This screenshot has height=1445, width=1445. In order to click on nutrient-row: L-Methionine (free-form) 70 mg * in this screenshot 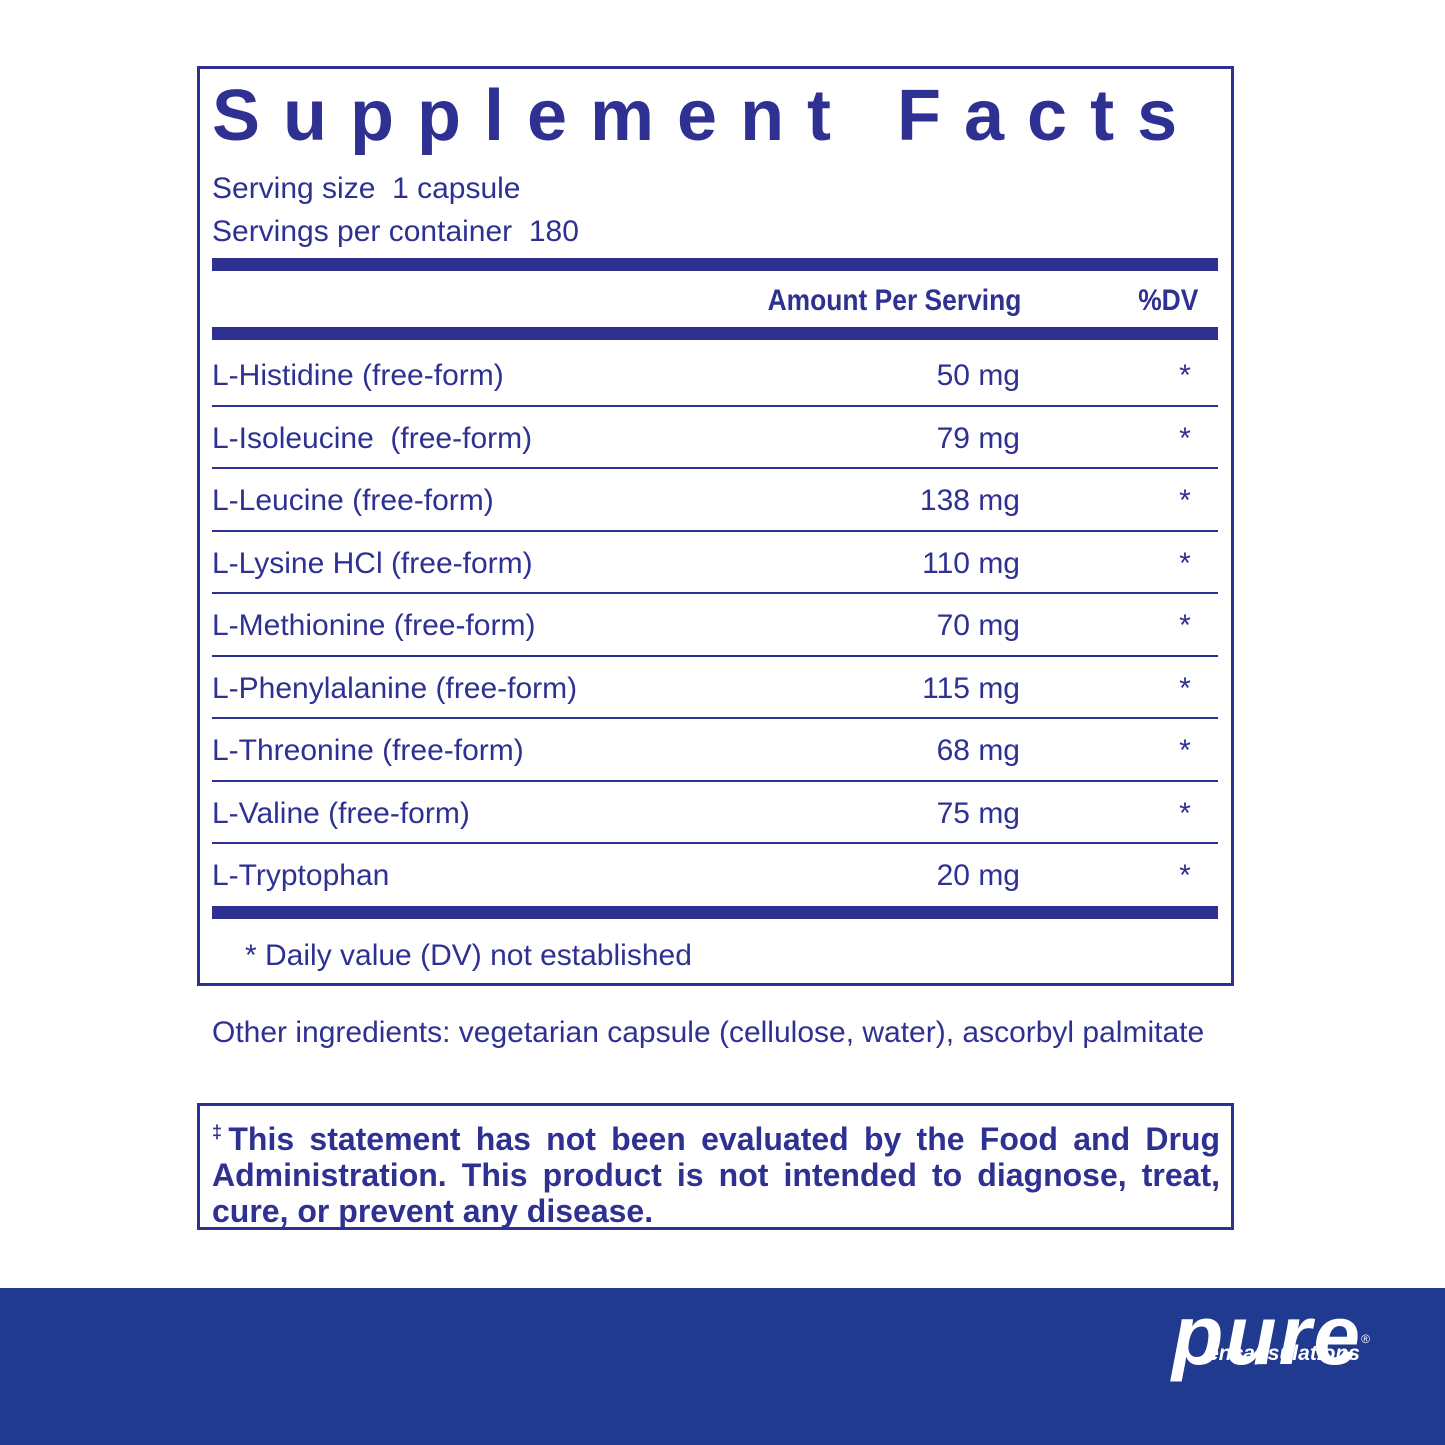, I will do `click(715, 625)`.